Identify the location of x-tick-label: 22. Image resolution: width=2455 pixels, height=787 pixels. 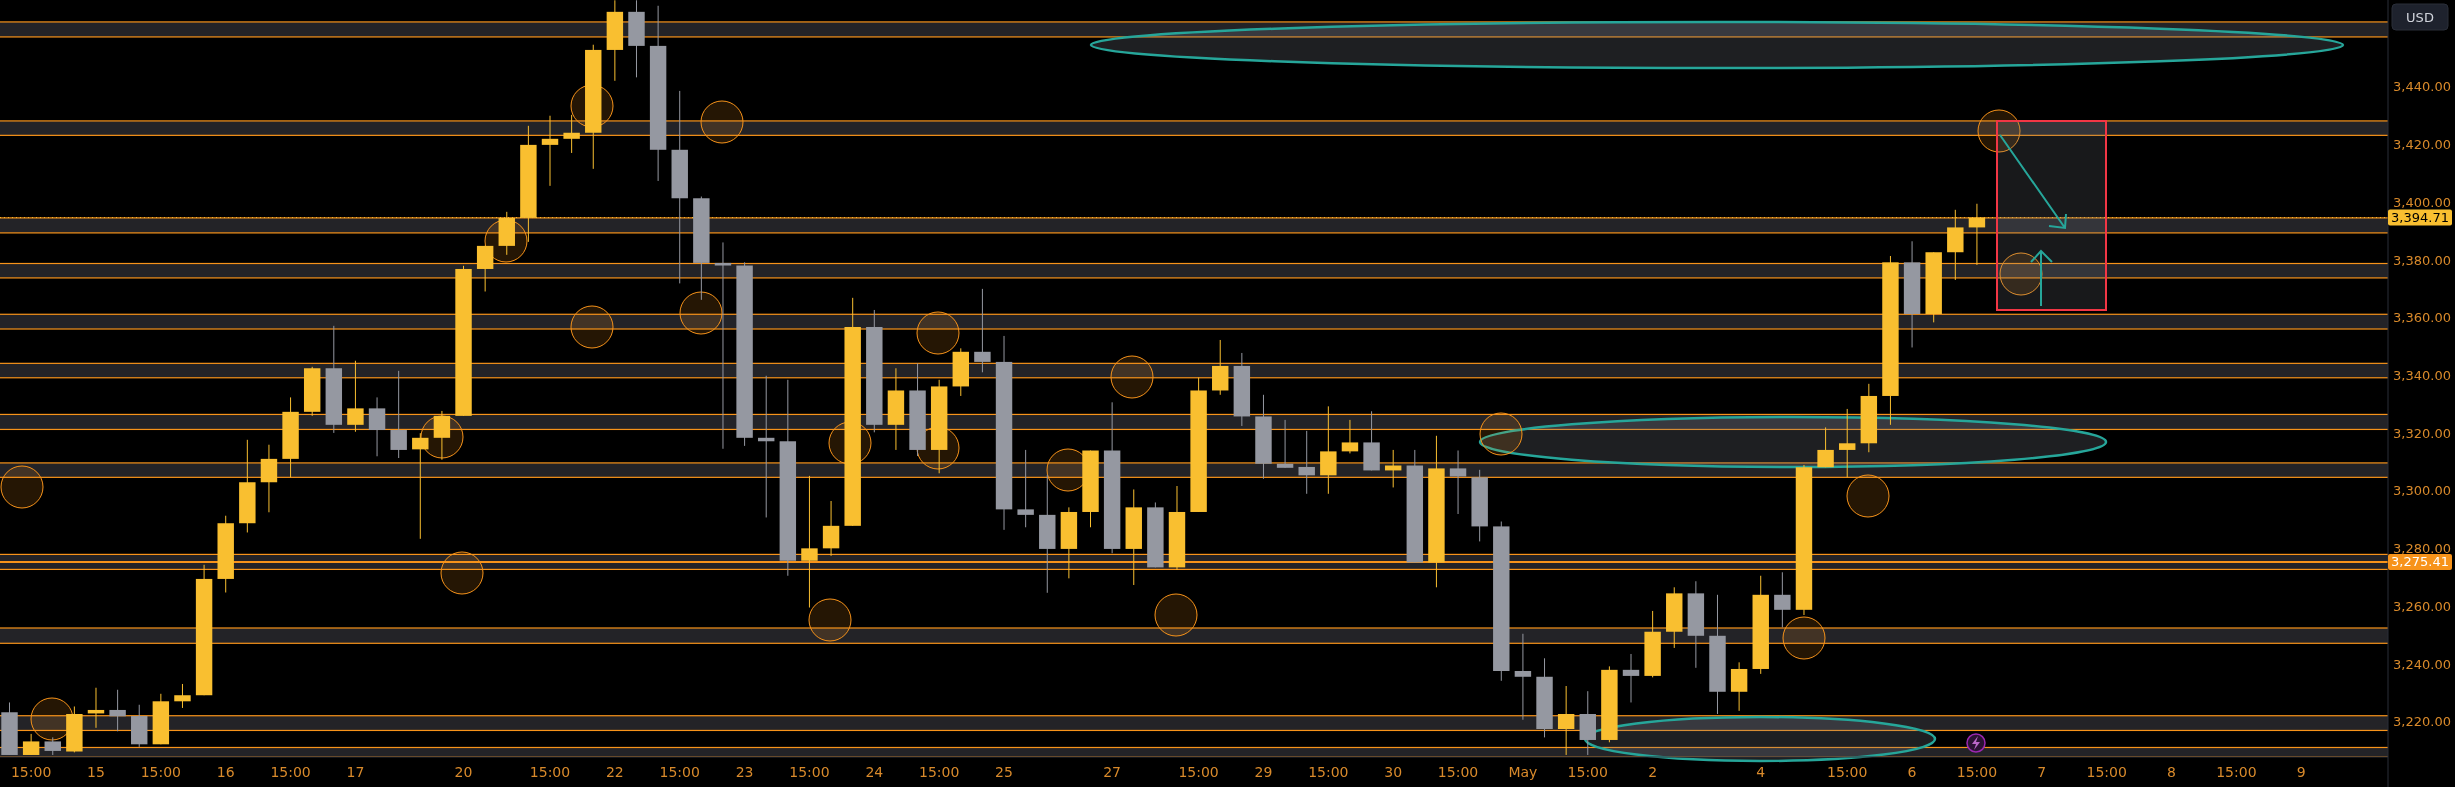
(614, 771).